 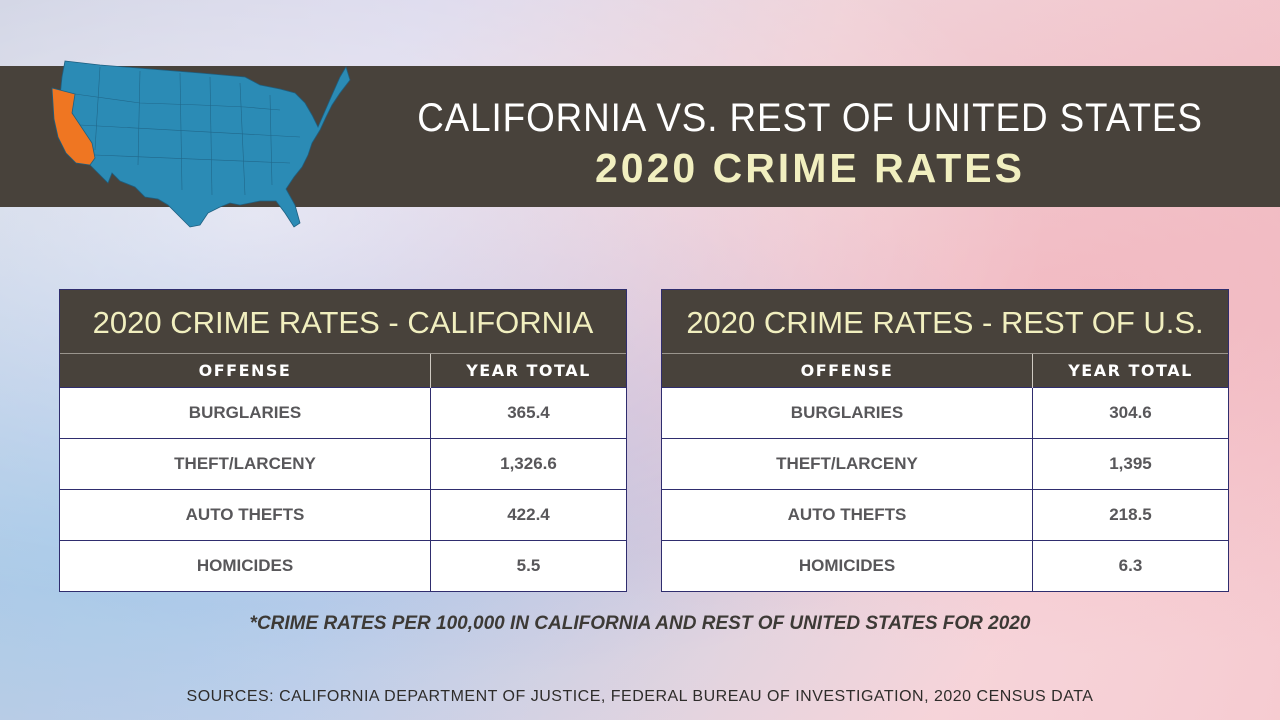 I want to click on total-cell: 422.4, so click(x=528, y=515).